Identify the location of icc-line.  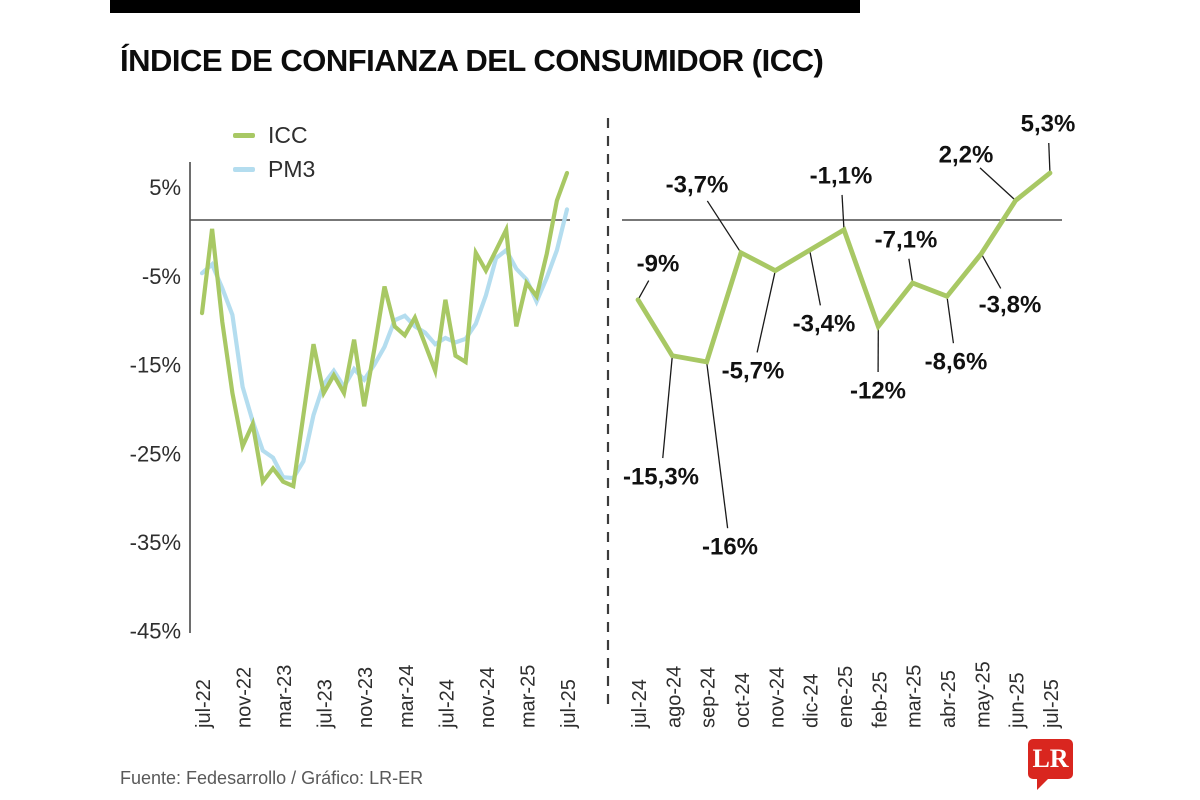
(384, 330).